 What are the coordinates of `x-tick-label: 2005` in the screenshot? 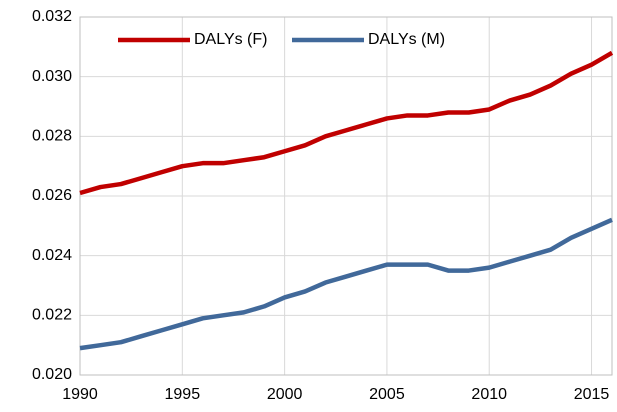 It's located at (387, 394).